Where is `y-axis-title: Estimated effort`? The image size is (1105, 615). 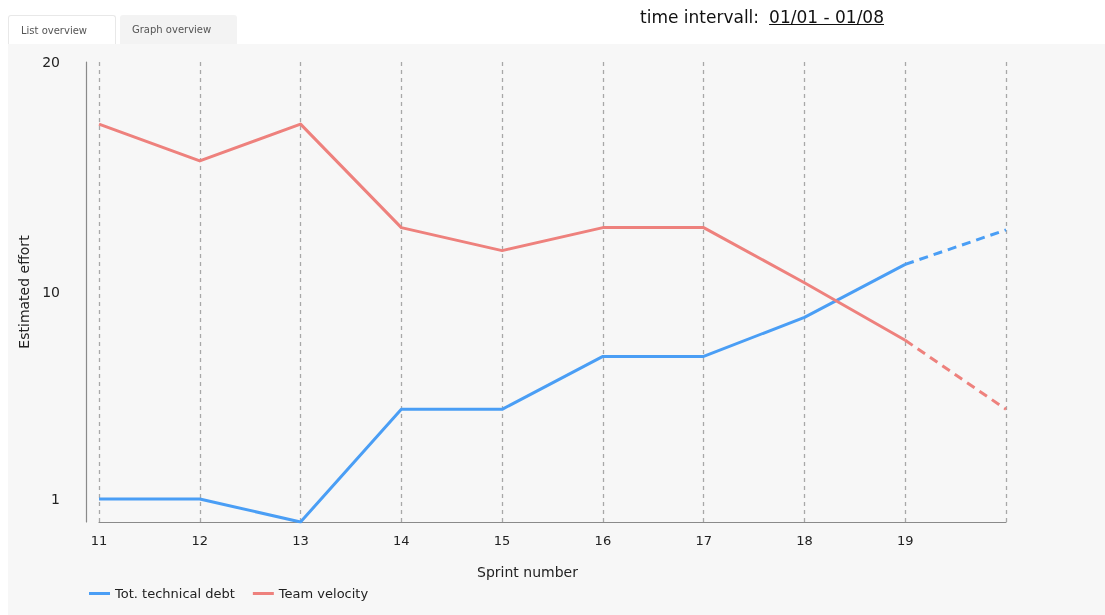 y-axis-title: Estimated effort is located at coordinates (24, 291).